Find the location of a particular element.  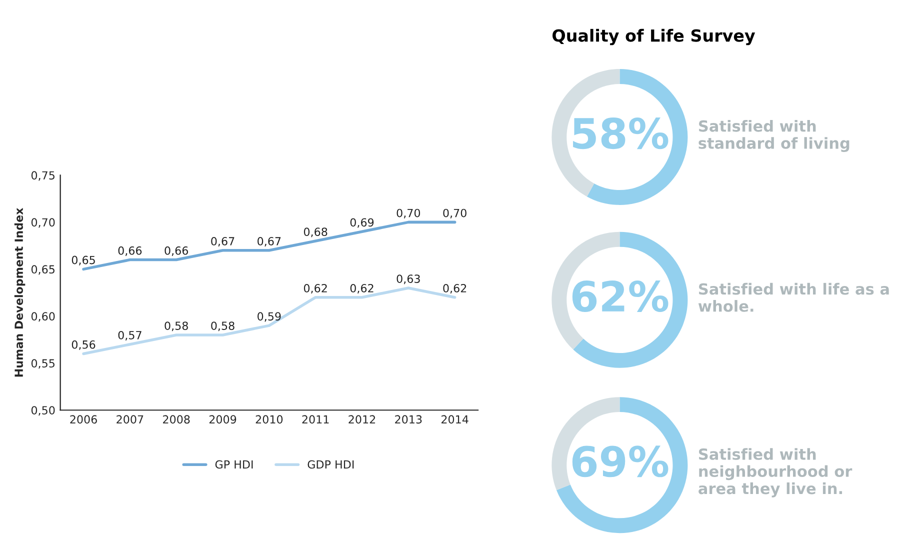

x-tick-label: 2008 is located at coordinates (176, 419).